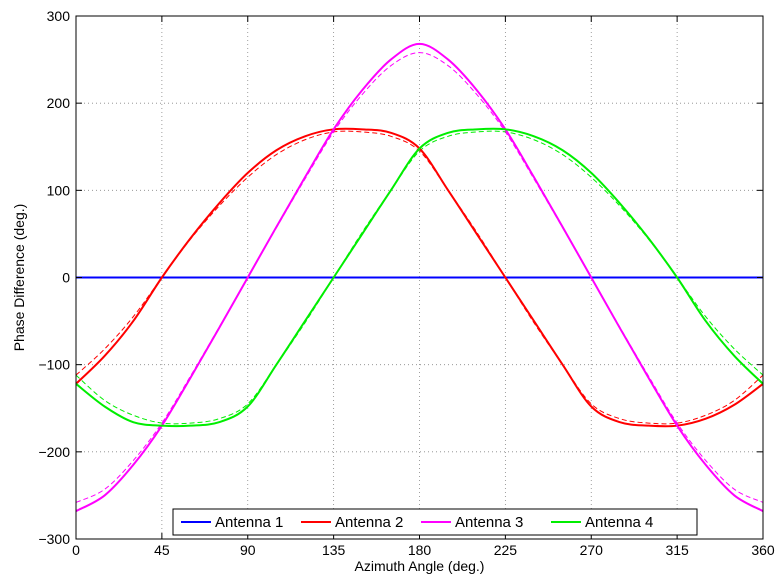 The image size is (779, 584). What do you see at coordinates (677, 550) in the screenshot?
I see `x-tick-label: 315` at bounding box center [677, 550].